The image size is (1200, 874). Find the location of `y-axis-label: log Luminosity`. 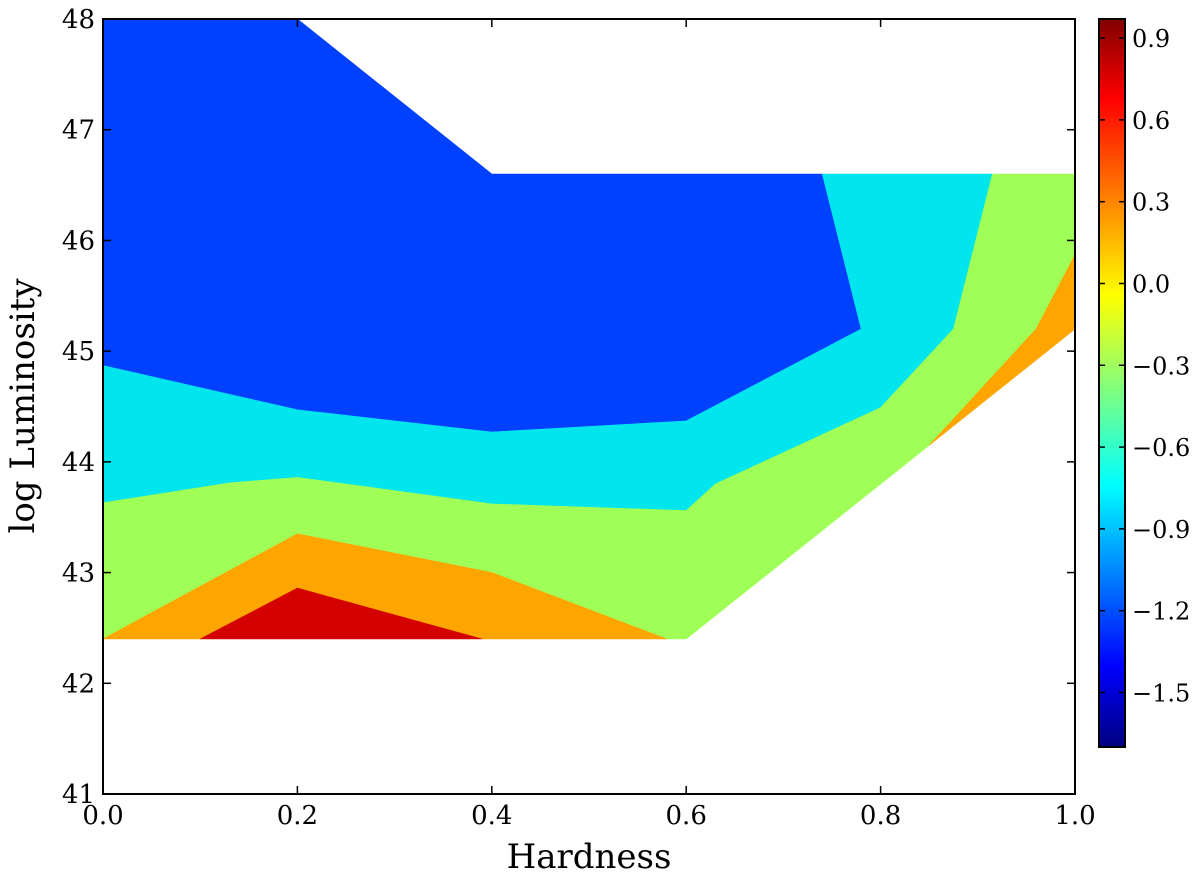

y-axis-label: log Luminosity is located at coordinates (23, 406).